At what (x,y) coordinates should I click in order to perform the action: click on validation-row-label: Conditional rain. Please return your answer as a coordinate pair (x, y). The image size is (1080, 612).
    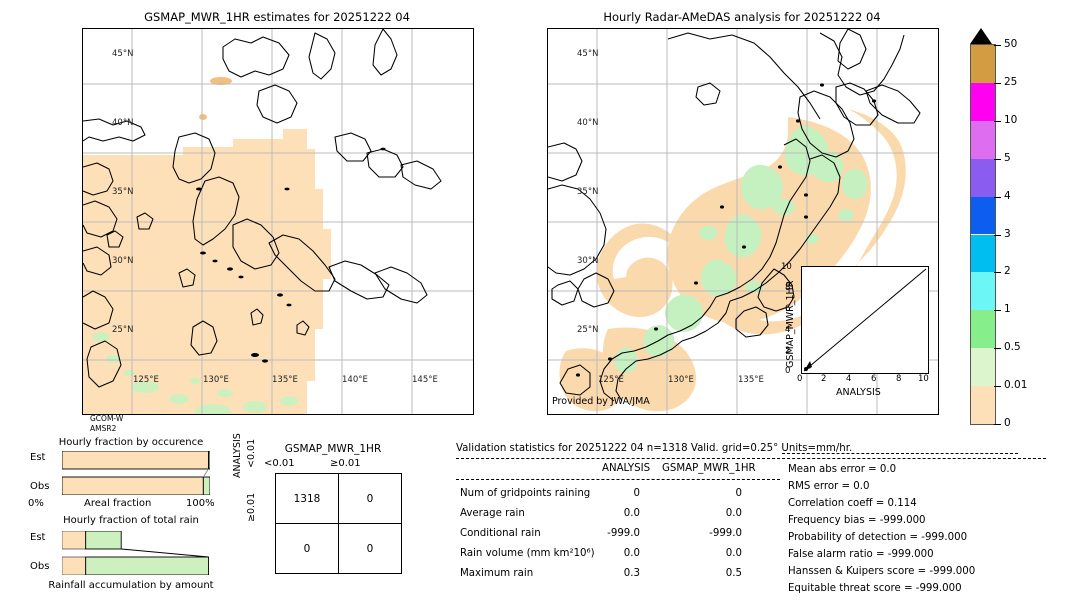
    Looking at the image, I should click on (500, 533).